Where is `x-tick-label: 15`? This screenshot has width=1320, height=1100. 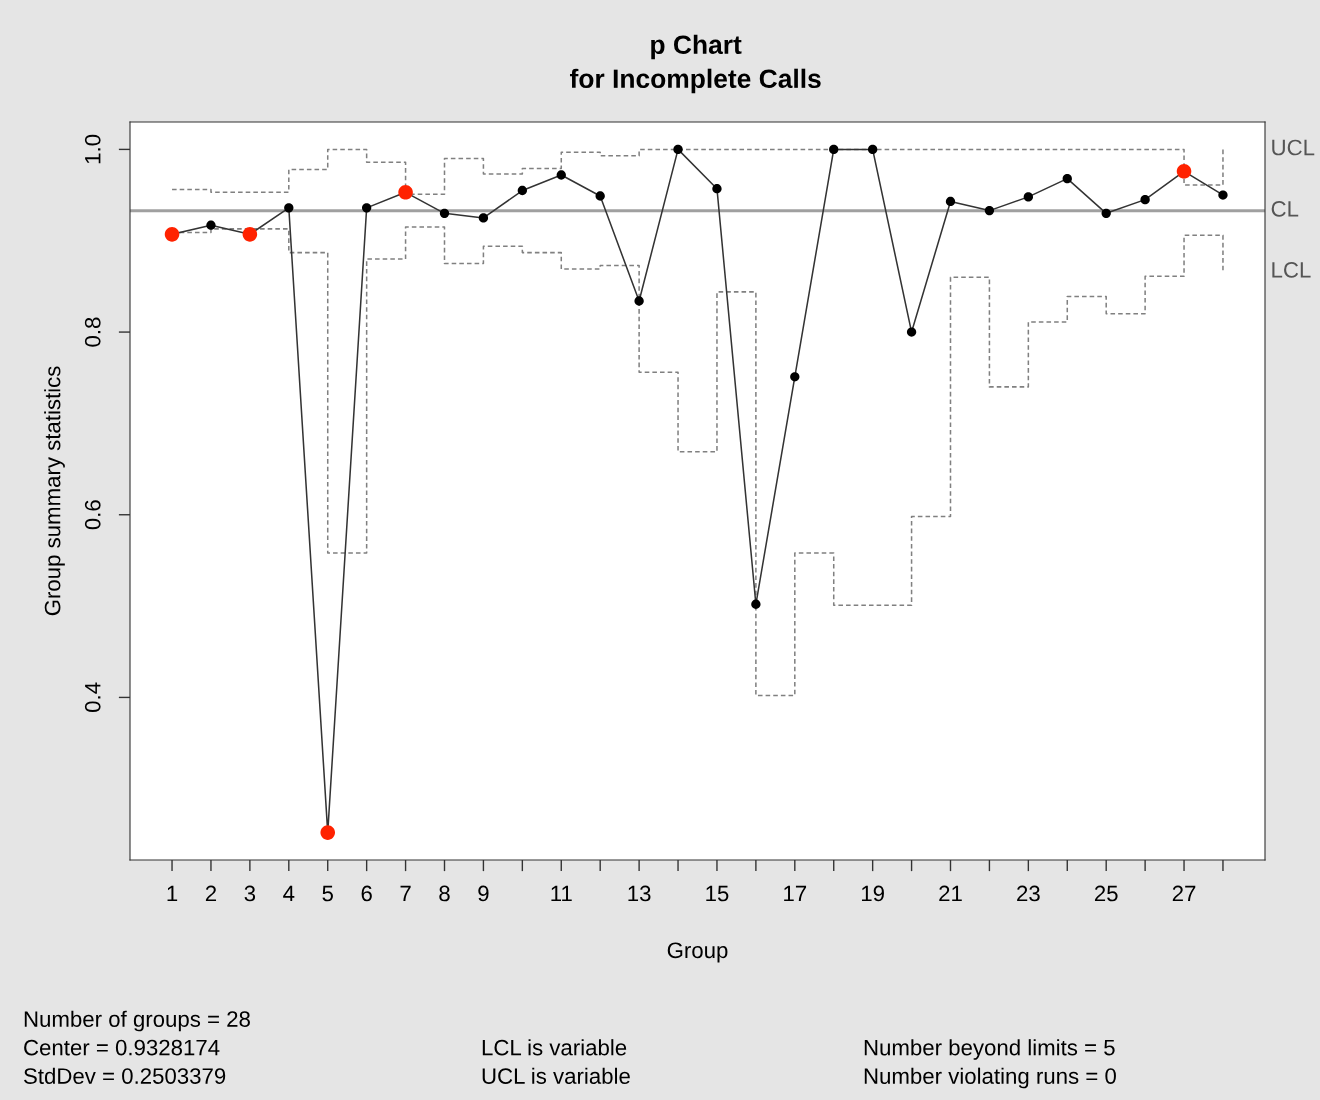 x-tick-label: 15 is located at coordinates (717, 893).